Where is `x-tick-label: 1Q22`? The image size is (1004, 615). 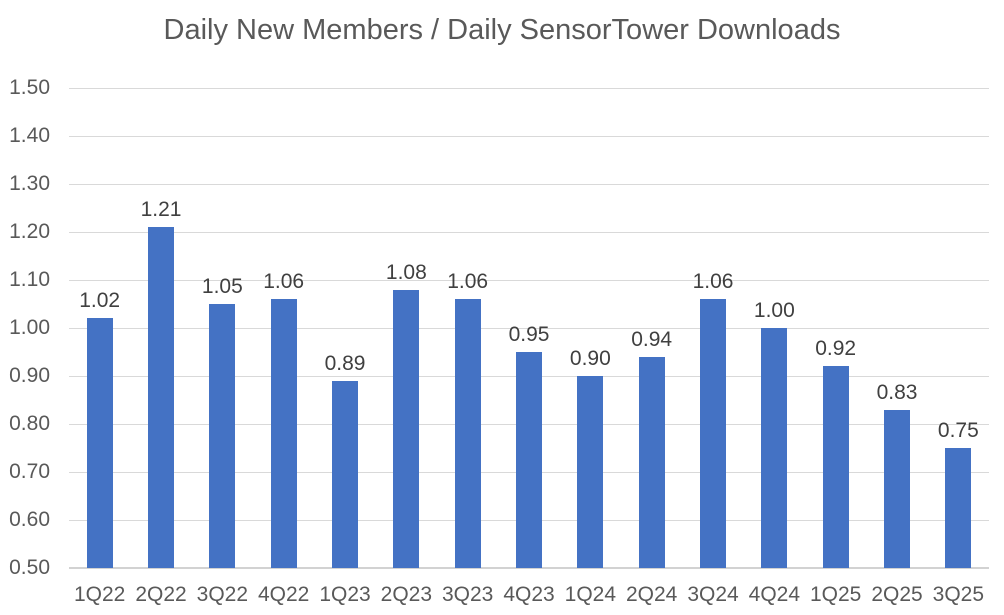 x-tick-label: 1Q22 is located at coordinates (99, 594).